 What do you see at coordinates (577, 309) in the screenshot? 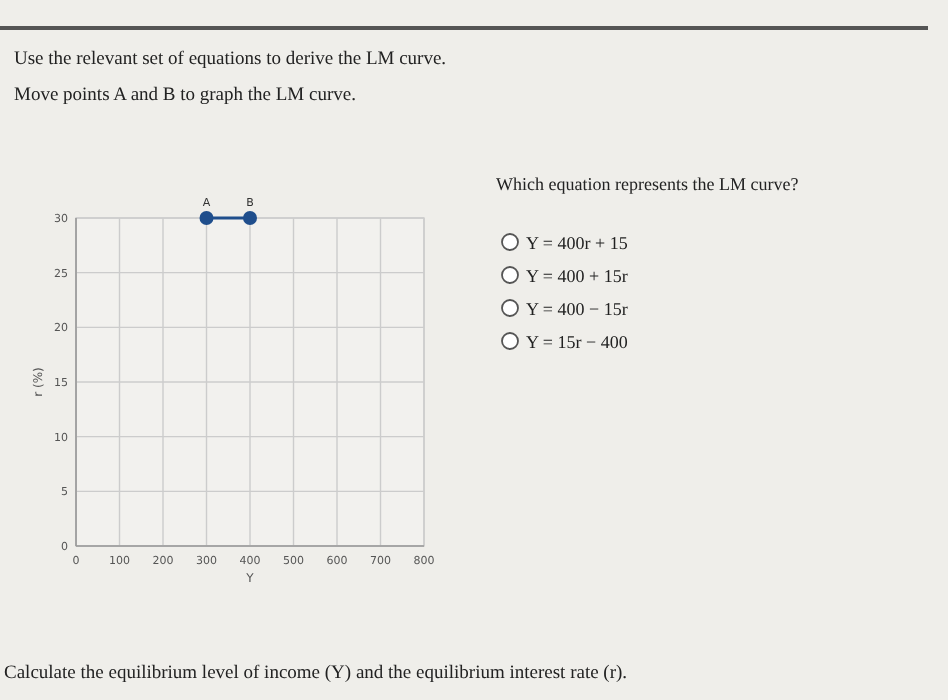
I see `text: Y = 400 − 15r` at bounding box center [577, 309].